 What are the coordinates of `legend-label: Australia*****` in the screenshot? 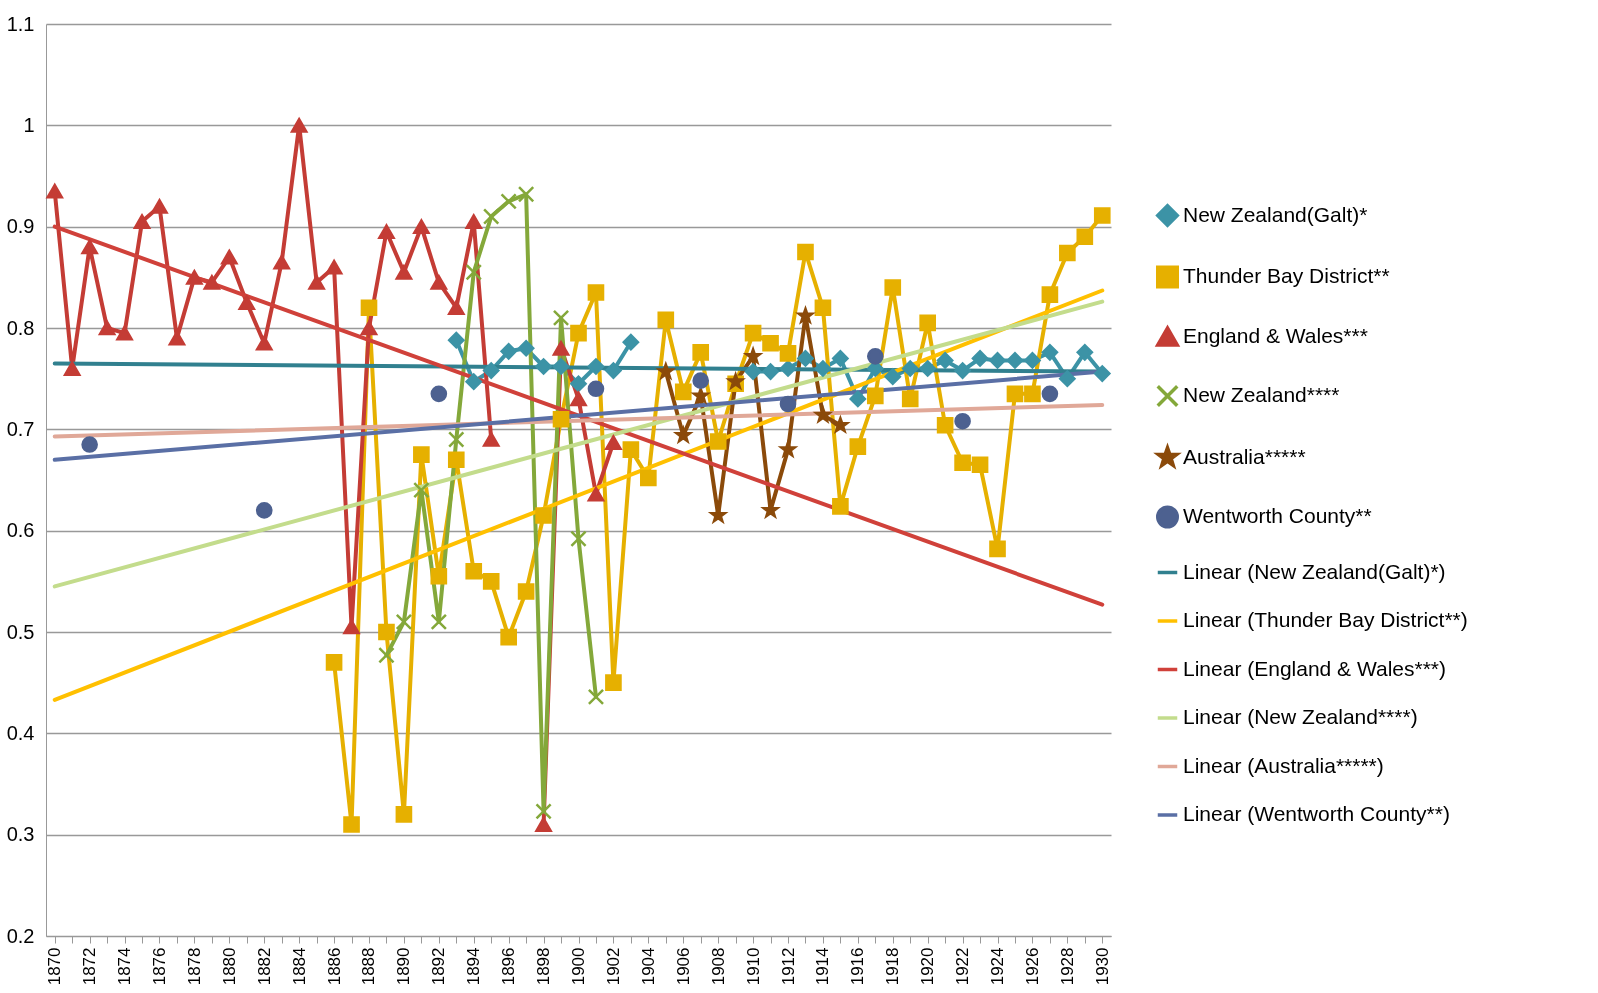 It's located at (1244, 456).